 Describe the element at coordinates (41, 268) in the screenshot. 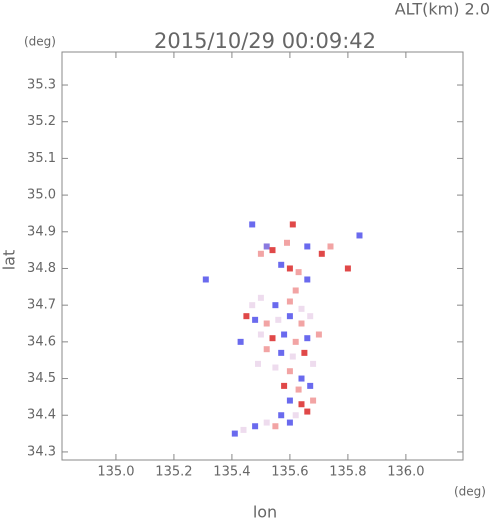

I see `y-tick-label: 34.8` at that location.